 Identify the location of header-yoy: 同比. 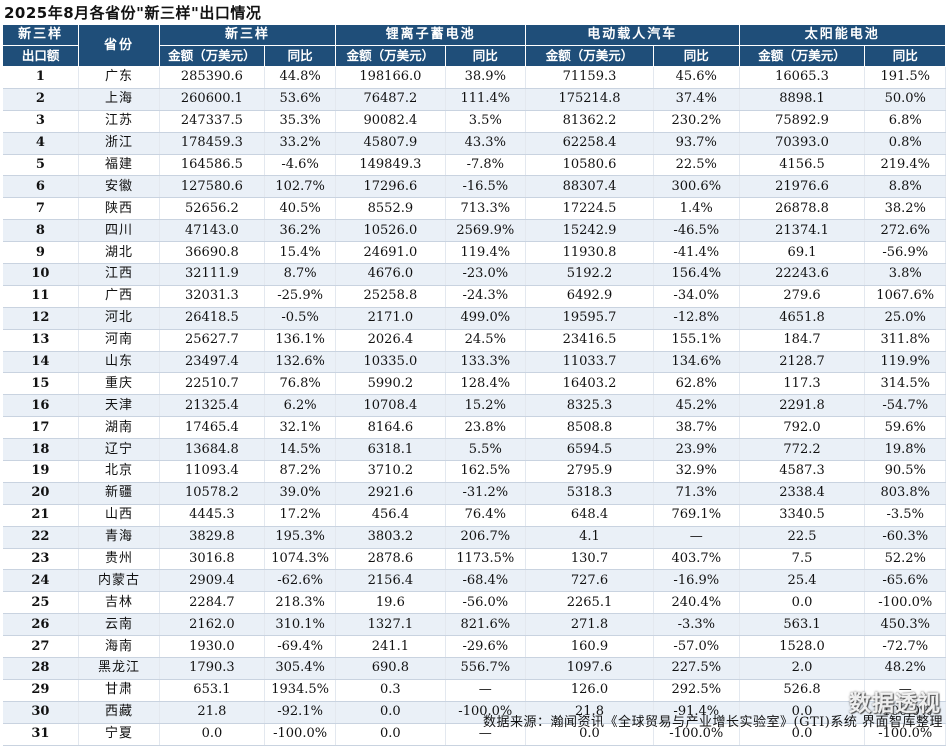
(696, 56).